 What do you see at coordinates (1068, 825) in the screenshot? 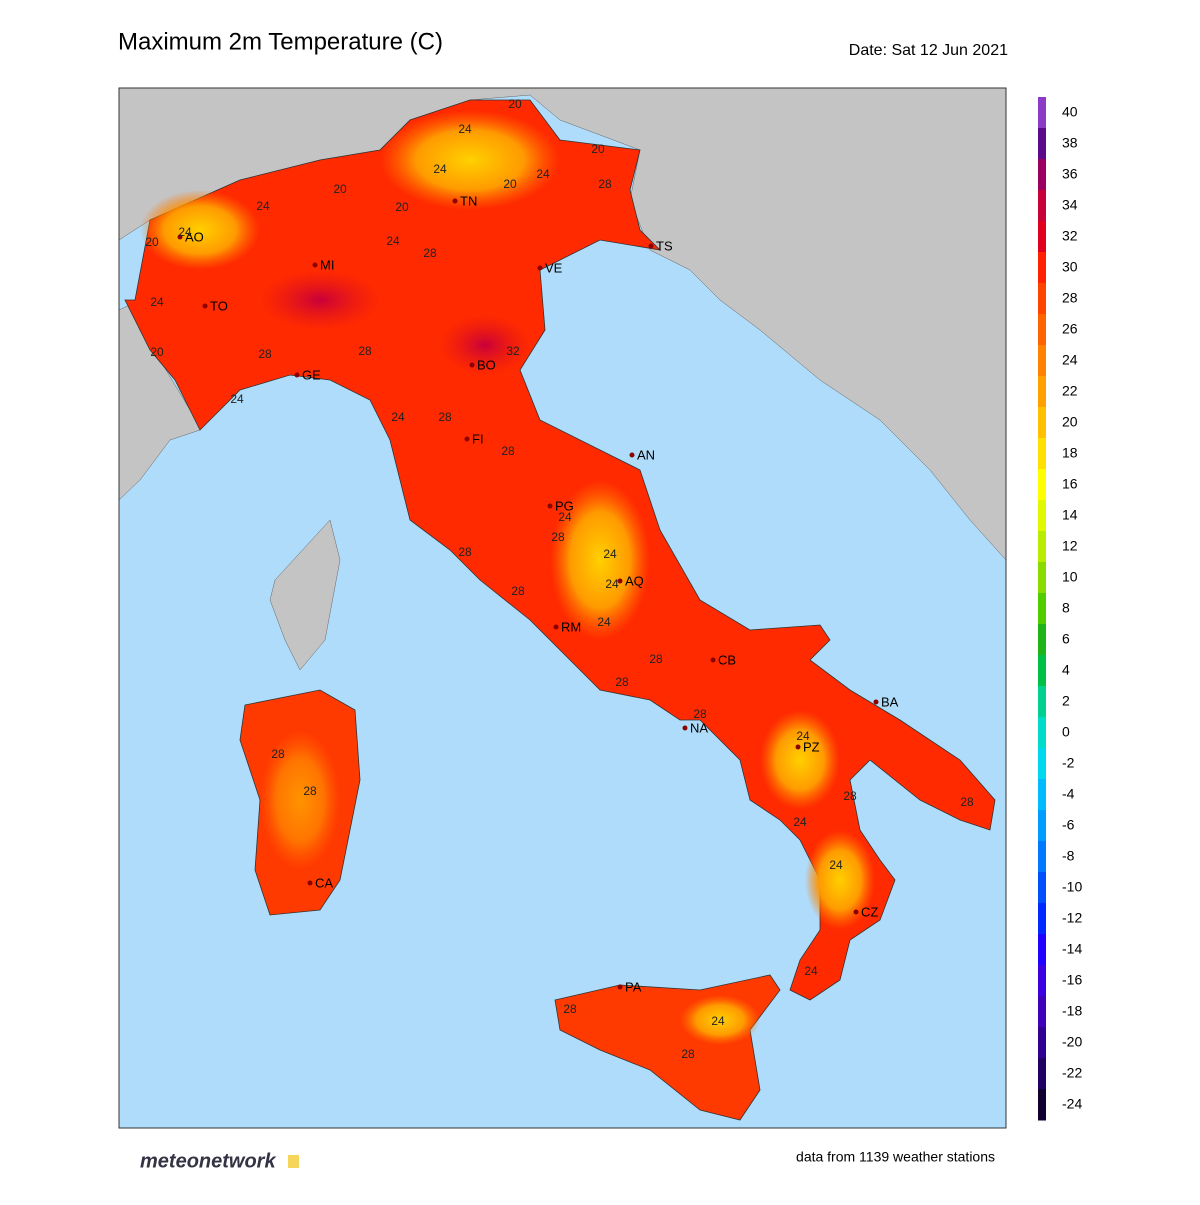
I see `colorbar-tick-label: -6` at bounding box center [1068, 825].